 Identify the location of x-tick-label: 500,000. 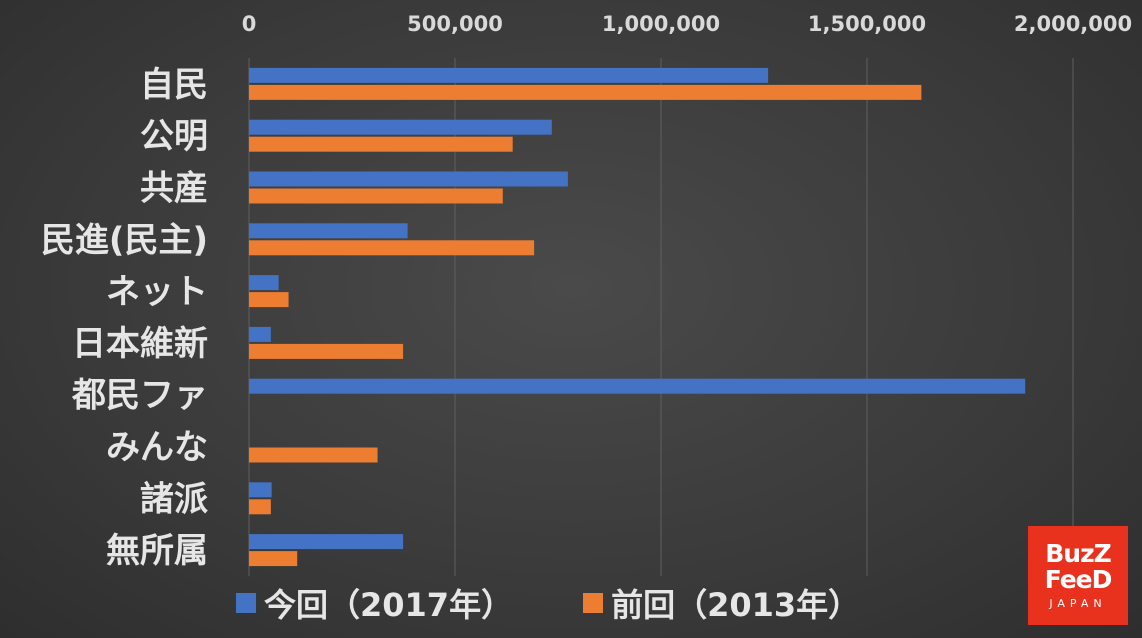
(455, 24).